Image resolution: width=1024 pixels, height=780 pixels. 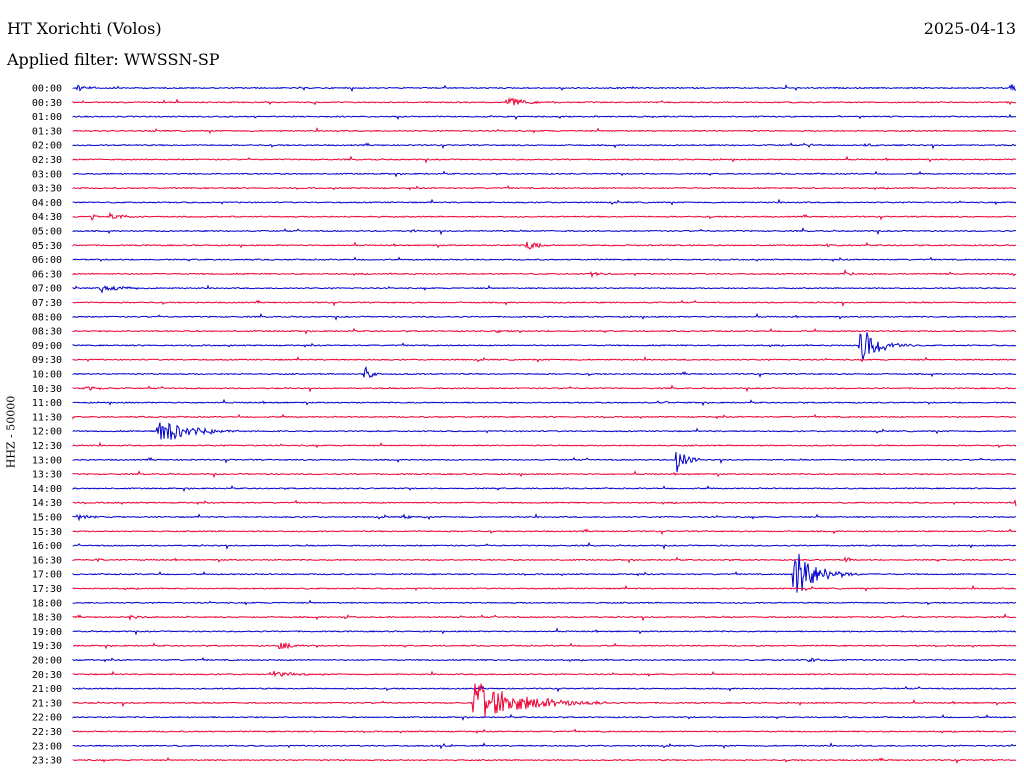 What do you see at coordinates (47, 160) in the screenshot?
I see `time-label: 02:30` at bounding box center [47, 160].